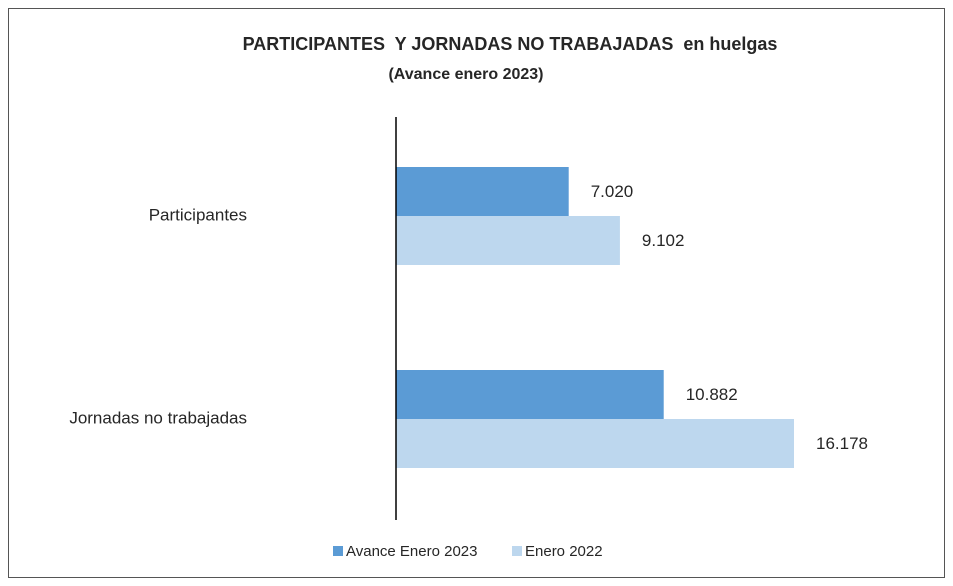 The height and width of the screenshot is (586, 953). Describe the element at coordinates (198, 214) in the screenshot. I see `category-label: Participantes` at that location.